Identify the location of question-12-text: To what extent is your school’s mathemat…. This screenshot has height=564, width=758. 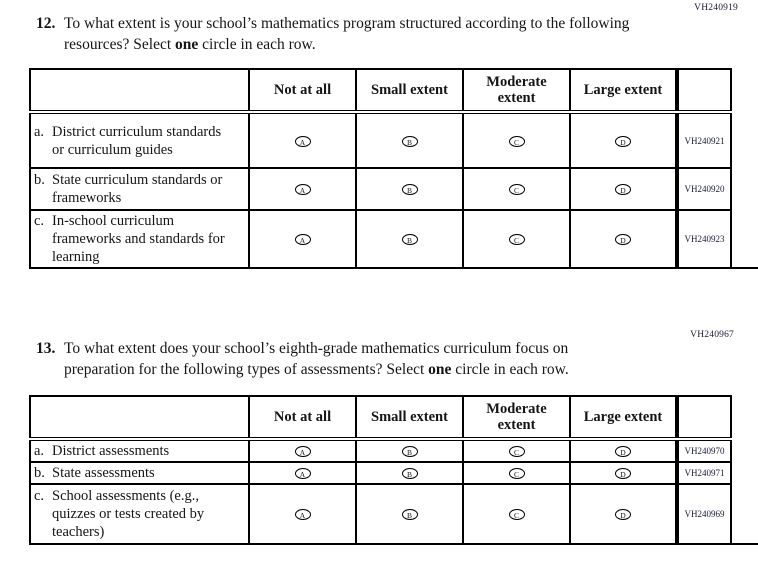
(350, 34).